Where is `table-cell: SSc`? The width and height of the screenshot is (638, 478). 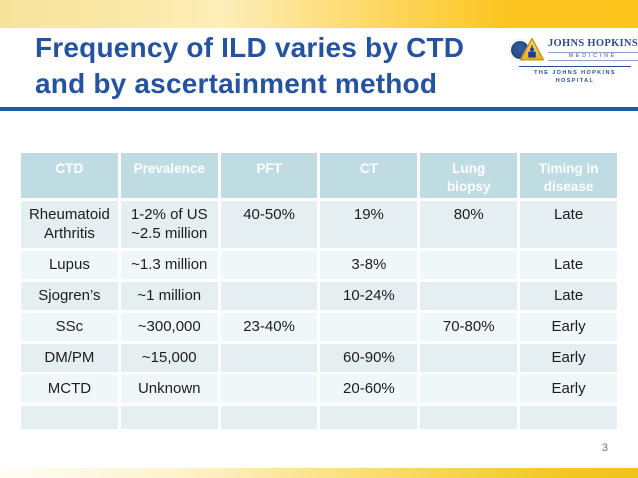
table-cell: SSc is located at coordinates (69, 326).